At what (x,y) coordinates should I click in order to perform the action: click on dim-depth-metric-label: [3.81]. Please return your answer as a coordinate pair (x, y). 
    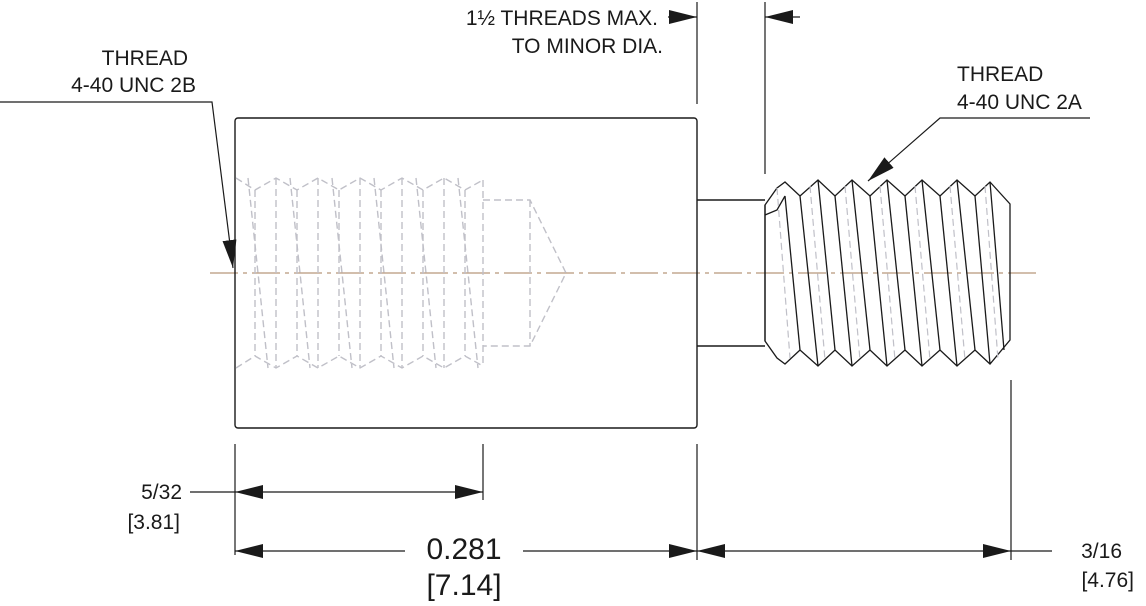
    Looking at the image, I should click on (153, 522).